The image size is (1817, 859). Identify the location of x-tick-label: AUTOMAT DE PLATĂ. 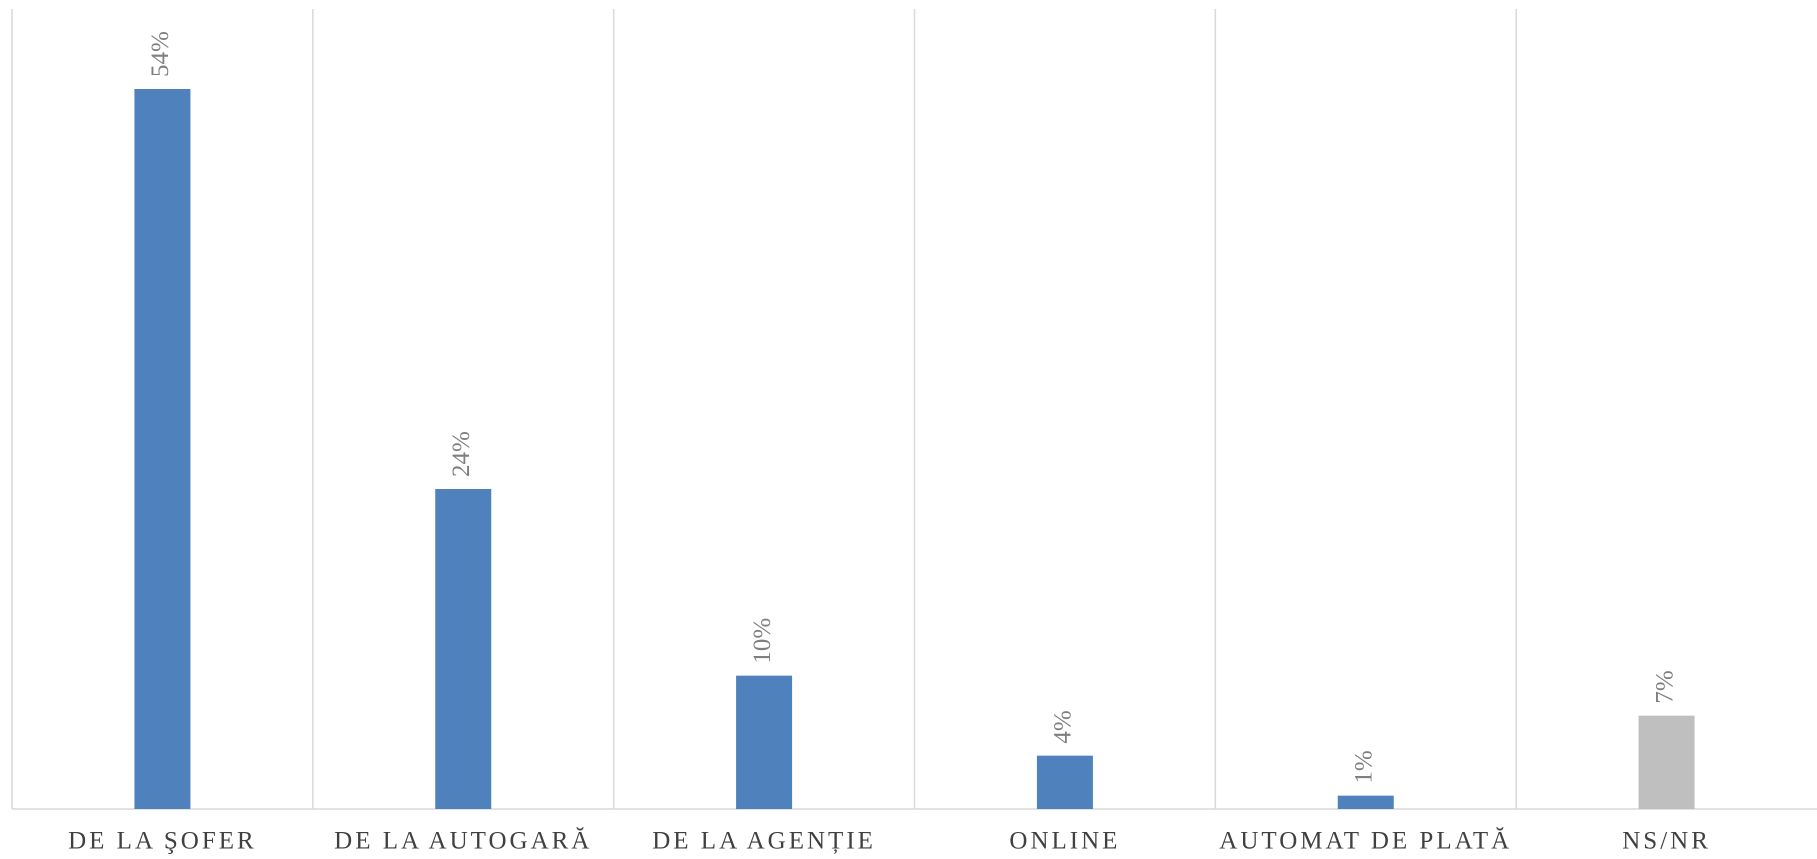
(1365, 841).